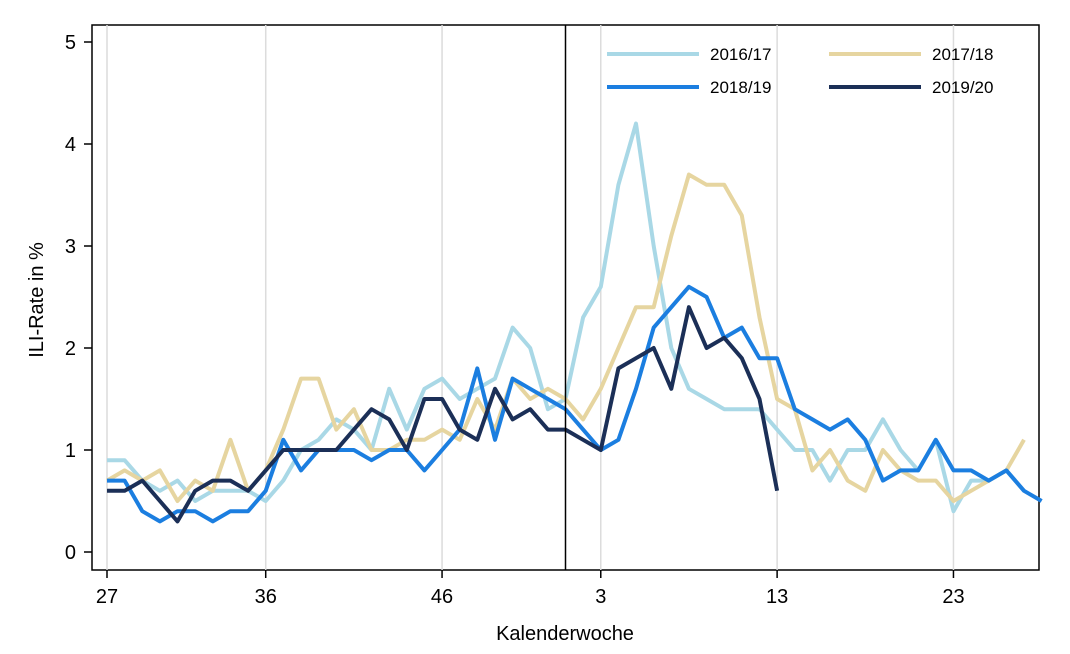 The height and width of the screenshot is (654, 1070). I want to click on legend-label: 2019/20, so click(962, 87).